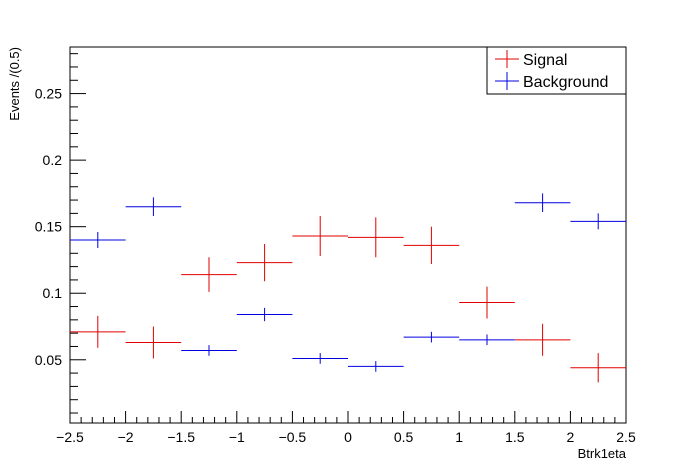 Image resolution: width=696 pixels, height=472 pixels. I want to click on x-tick-label: 0.5, so click(404, 437).